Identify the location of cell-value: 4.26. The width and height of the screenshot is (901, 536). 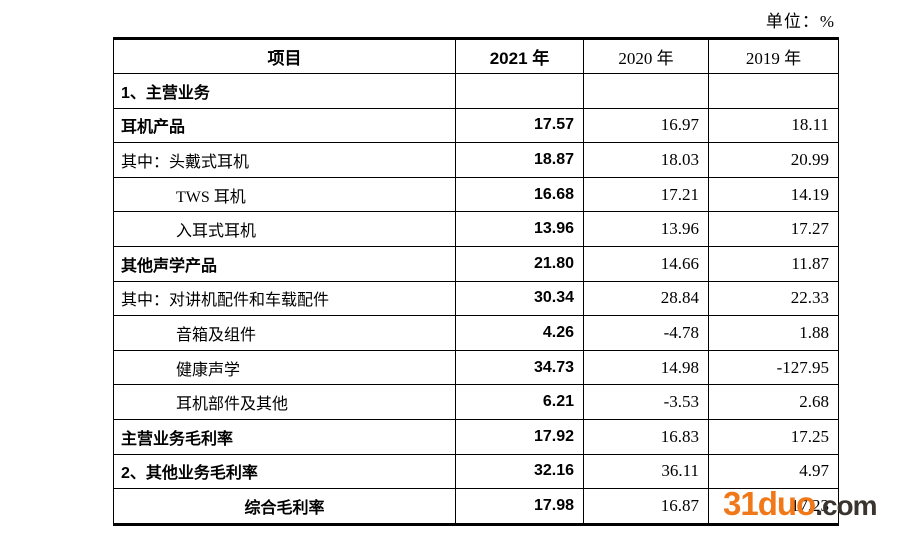
(519, 333).